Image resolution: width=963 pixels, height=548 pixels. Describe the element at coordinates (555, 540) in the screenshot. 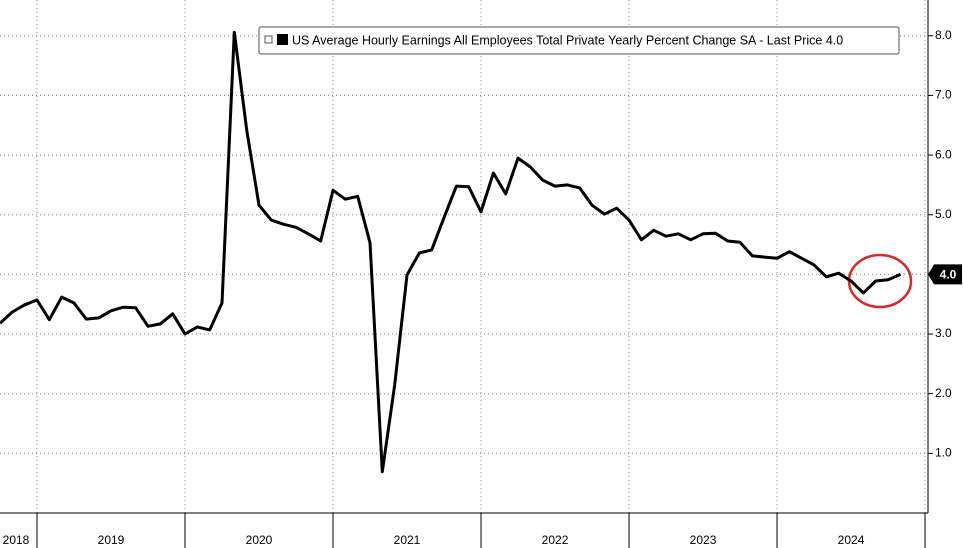

I see `x-tick-label: 2022` at that location.